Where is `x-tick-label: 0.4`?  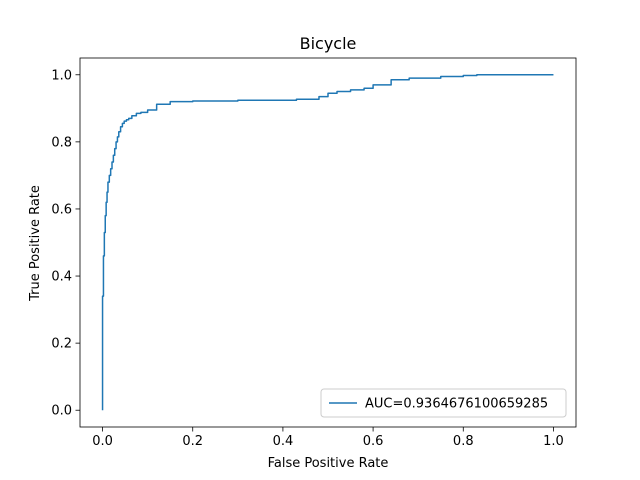
x-tick-label: 0.4 is located at coordinates (283, 441).